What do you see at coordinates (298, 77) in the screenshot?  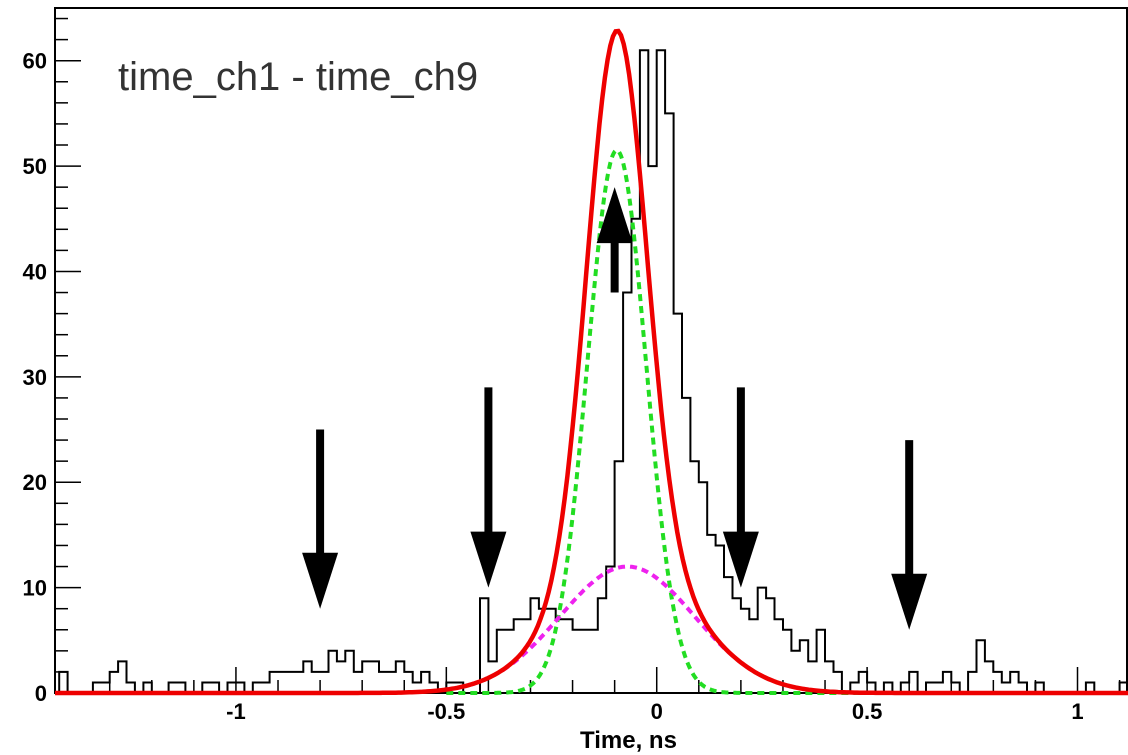 I see `chart-title: time_ch1 - time_ch9` at bounding box center [298, 77].